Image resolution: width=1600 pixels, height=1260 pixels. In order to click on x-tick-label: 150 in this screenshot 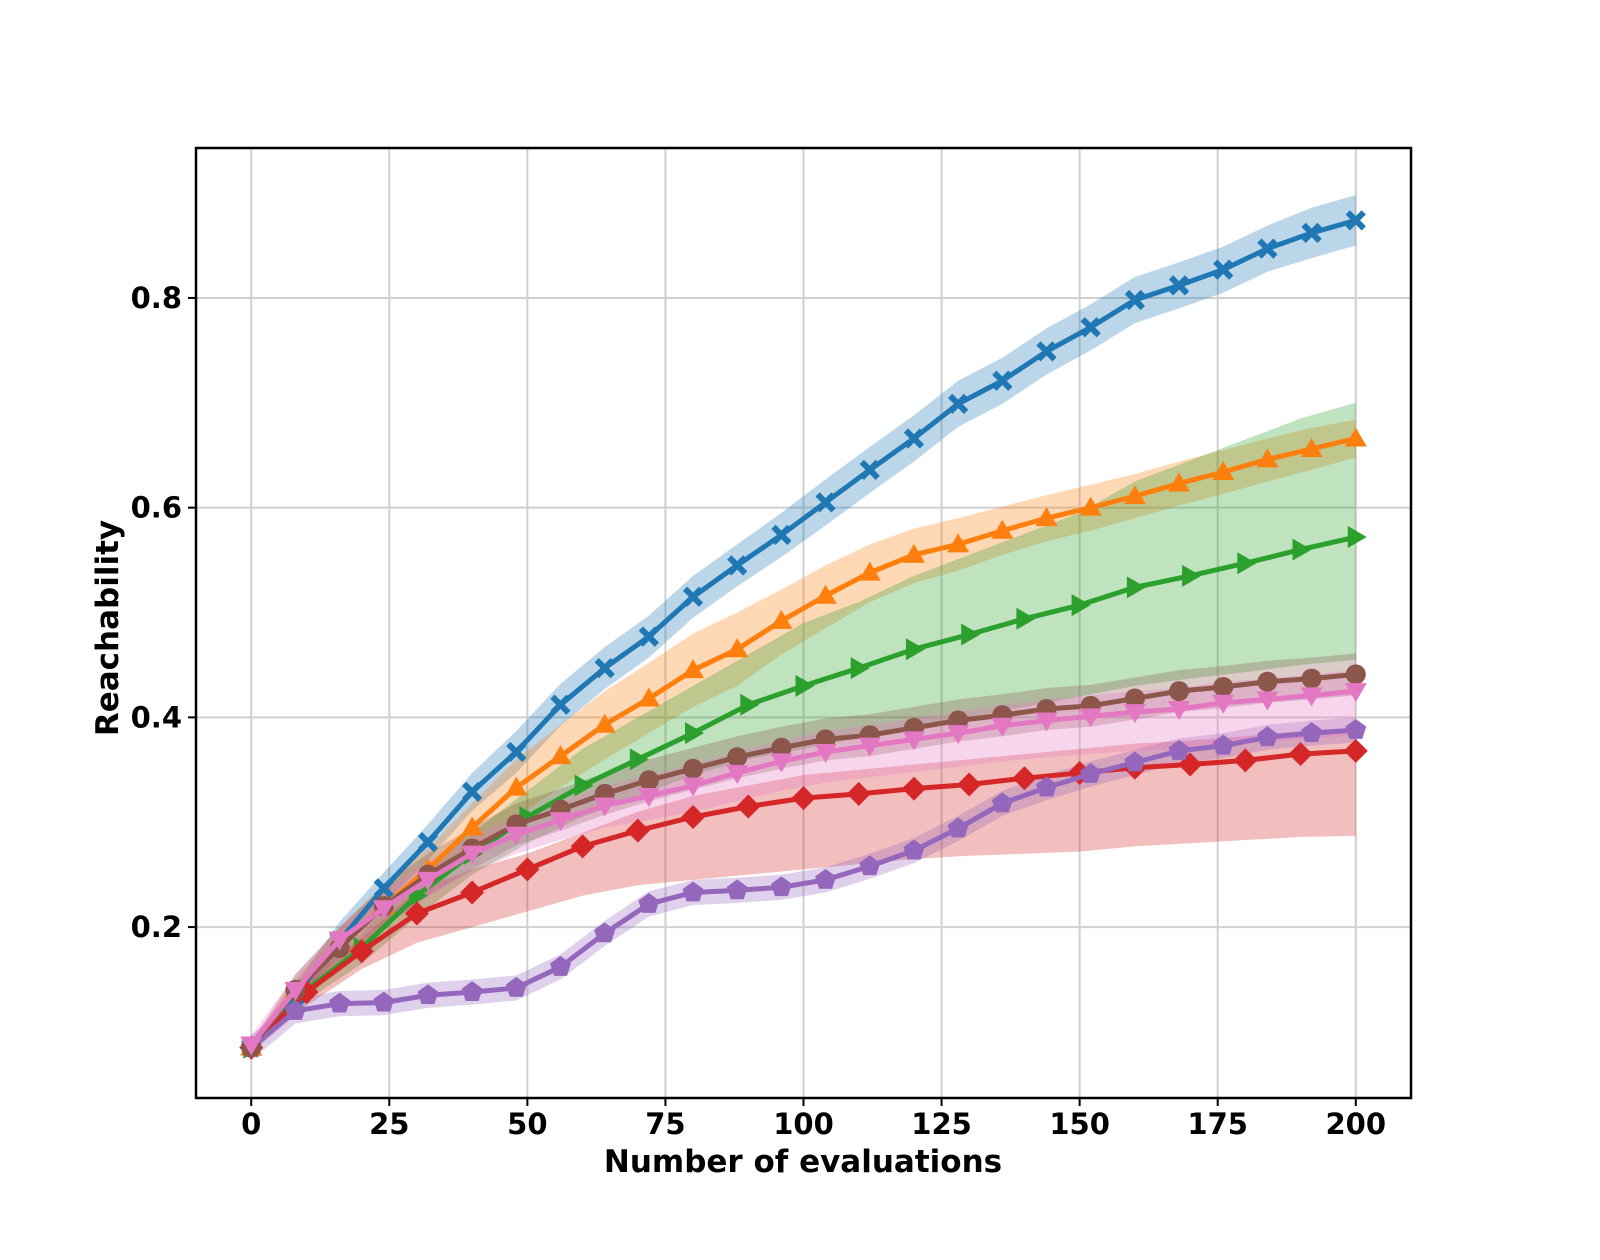, I will do `click(1079, 1124)`.